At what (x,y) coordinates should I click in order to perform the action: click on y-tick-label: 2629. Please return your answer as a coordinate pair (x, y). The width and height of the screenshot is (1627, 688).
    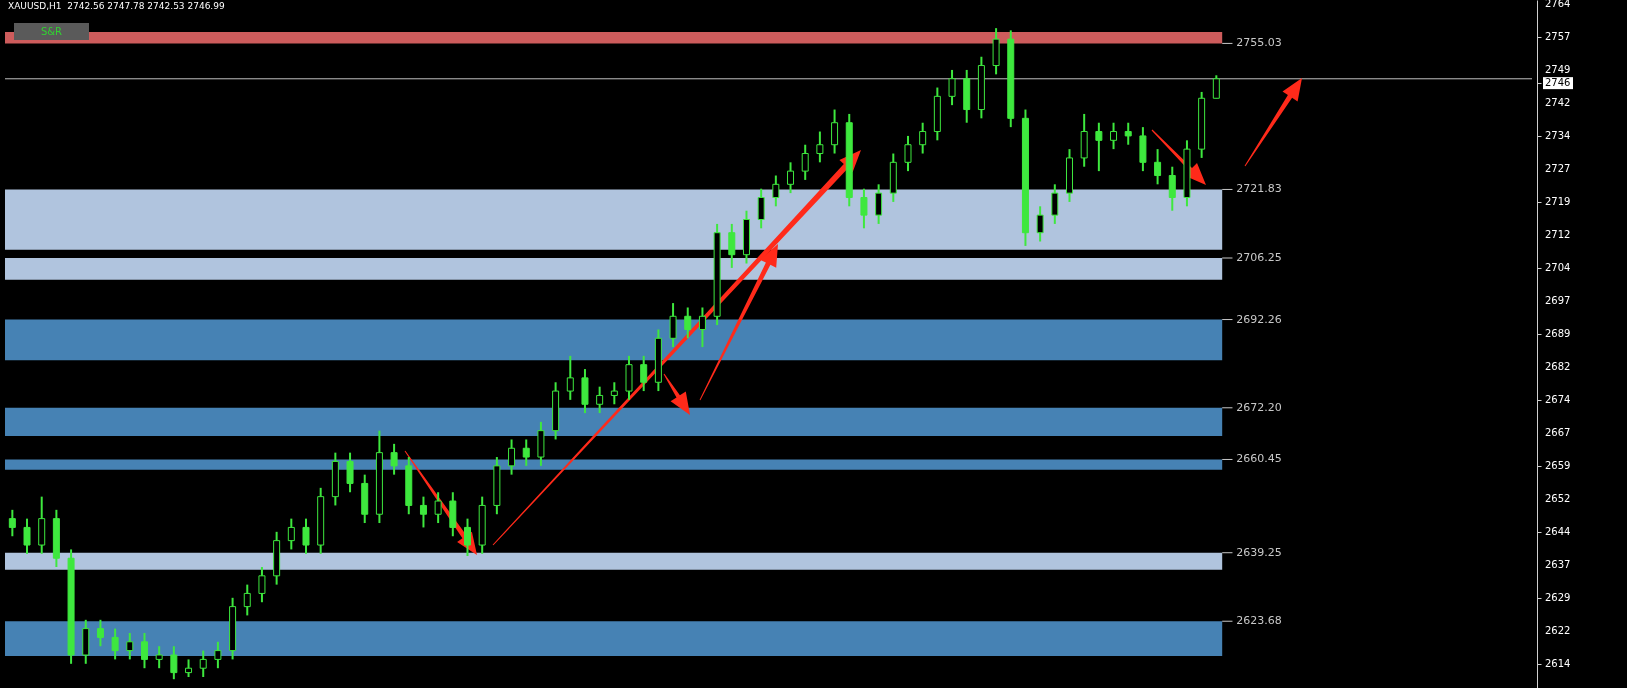
    Looking at the image, I should click on (1558, 597).